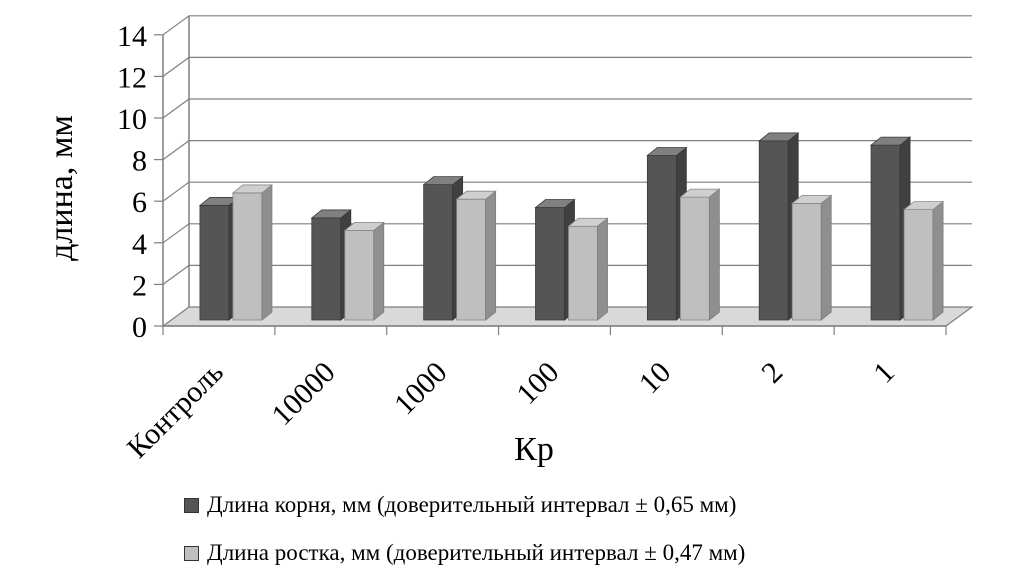  I want to click on x-tick-labels: Контроль 10000 1000 100 10 2 1, so click(511, 410).